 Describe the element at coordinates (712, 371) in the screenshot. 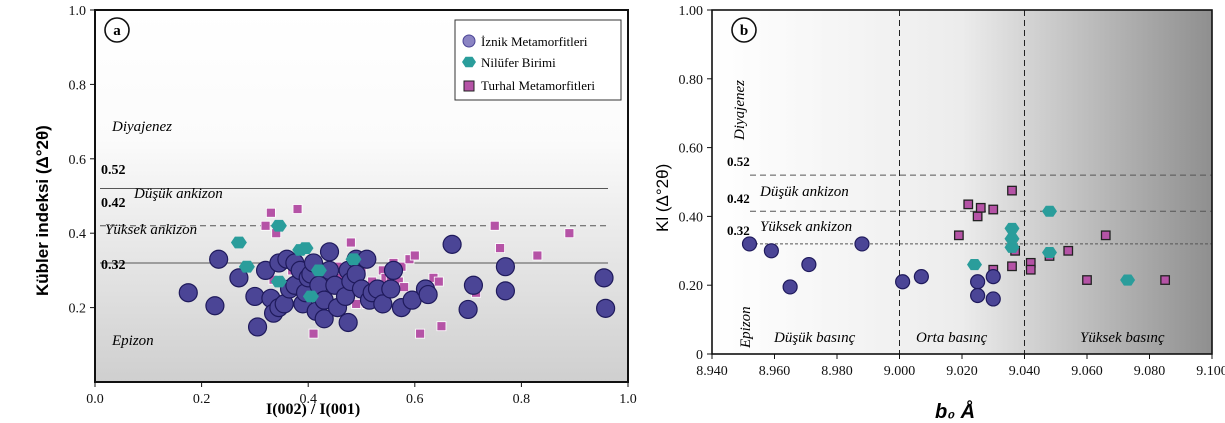

I see `x-tick-label: 8.940` at that location.